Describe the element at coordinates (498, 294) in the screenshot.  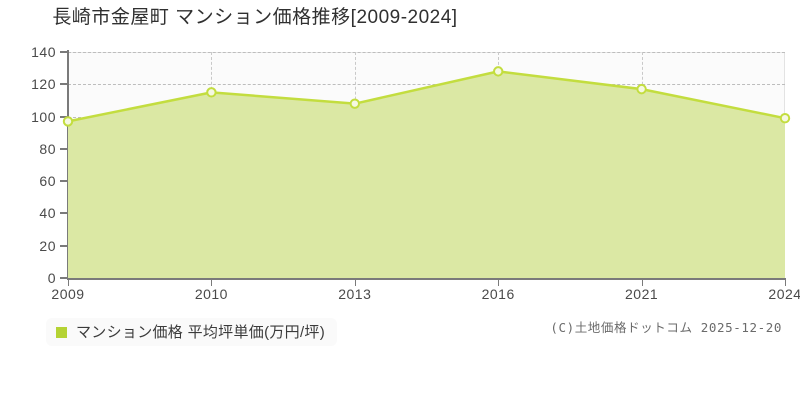
I see `x-axis-label: 2016` at that location.